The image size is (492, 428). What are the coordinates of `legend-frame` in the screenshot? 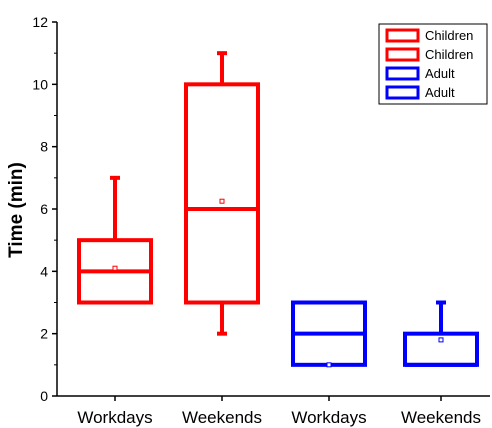 It's located at (433, 64).